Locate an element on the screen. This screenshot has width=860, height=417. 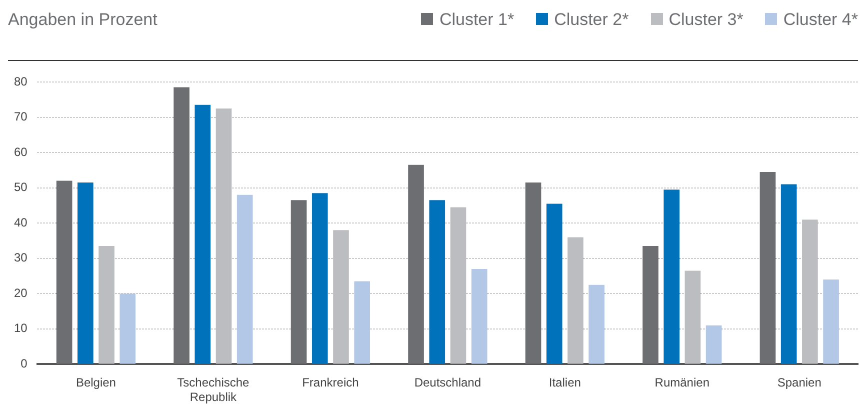
x-tick-label: Rumänien is located at coordinates (682, 383).